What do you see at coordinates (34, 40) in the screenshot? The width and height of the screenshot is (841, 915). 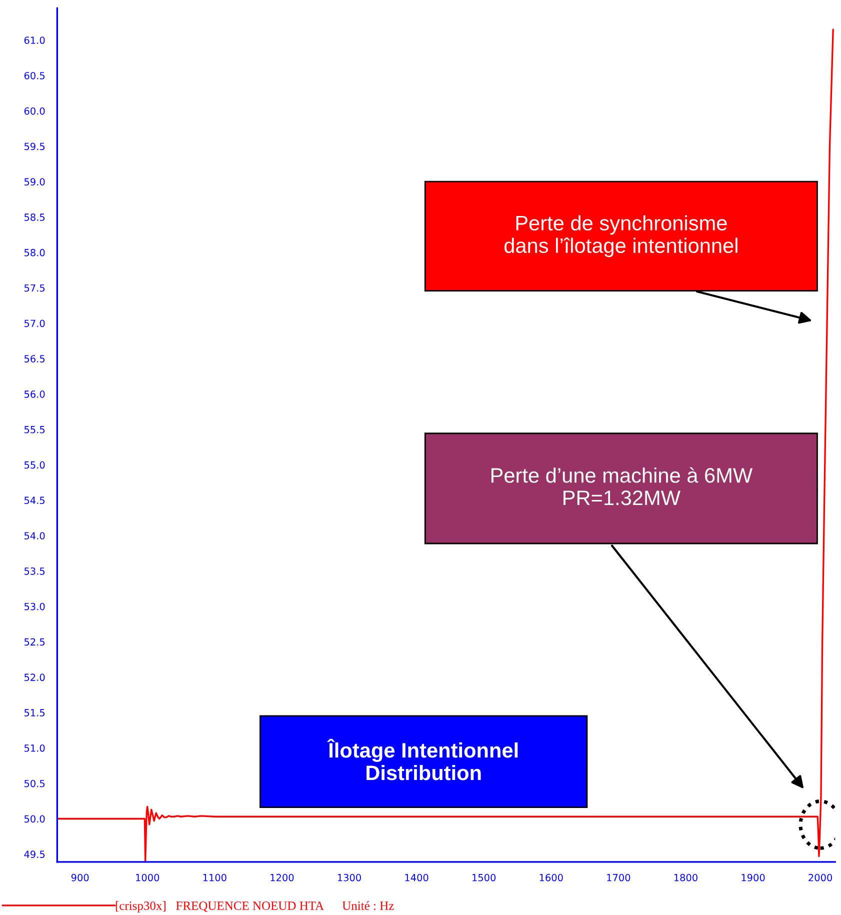 I see `y-tick-label: 61.0` at bounding box center [34, 40].